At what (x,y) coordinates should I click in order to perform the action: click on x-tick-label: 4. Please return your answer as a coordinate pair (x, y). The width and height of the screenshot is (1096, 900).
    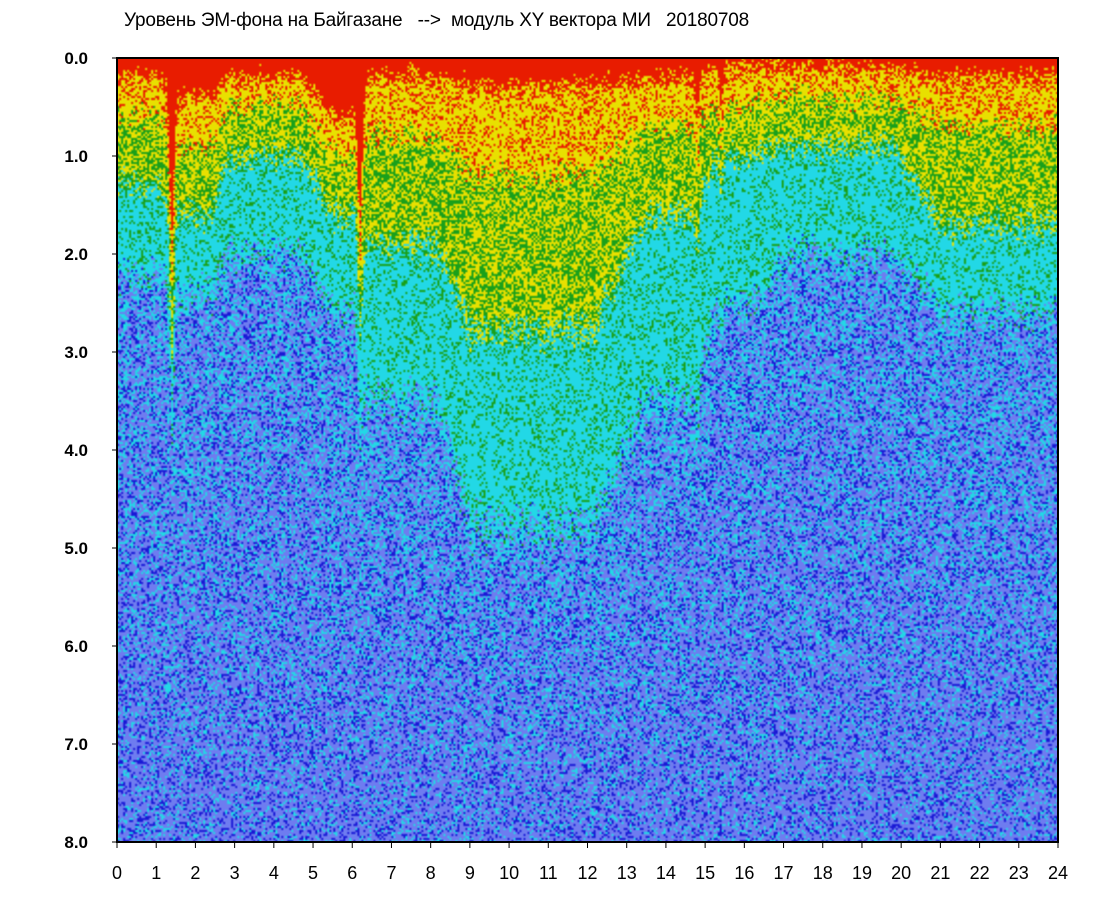
    Looking at the image, I should click on (274, 873).